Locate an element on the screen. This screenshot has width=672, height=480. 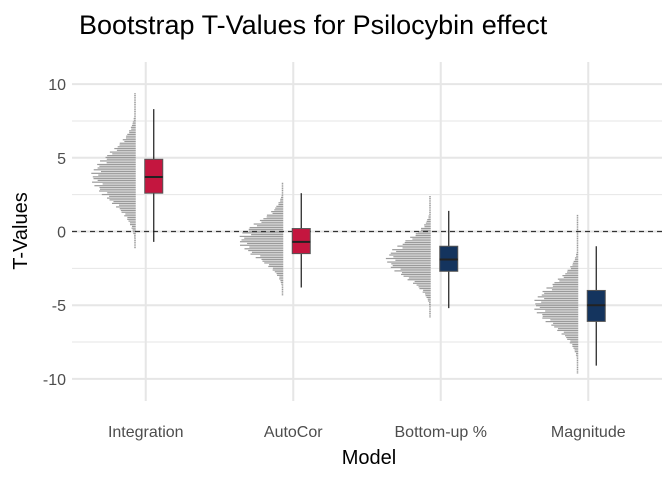
x-tick-label: Bottom-up % is located at coordinates (441, 432).